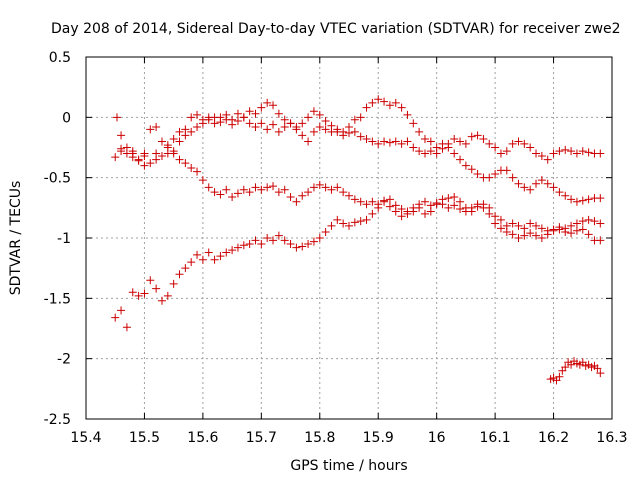 This screenshot has height=480, width=640. I want to click on y-axis-label: SDTVAR / TECUs, so click(16, 238).